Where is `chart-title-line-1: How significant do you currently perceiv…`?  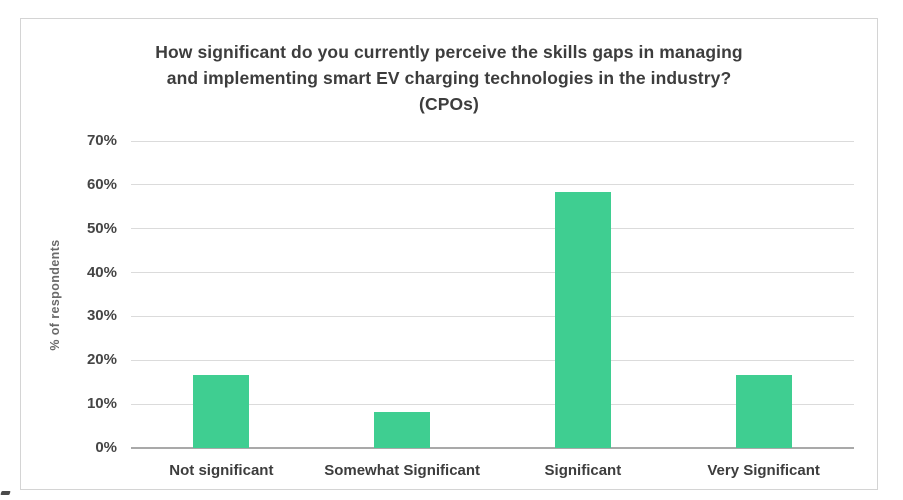
chart-title-line-1: How significant do you currently perceiv… is located at coordinates (449, 52).